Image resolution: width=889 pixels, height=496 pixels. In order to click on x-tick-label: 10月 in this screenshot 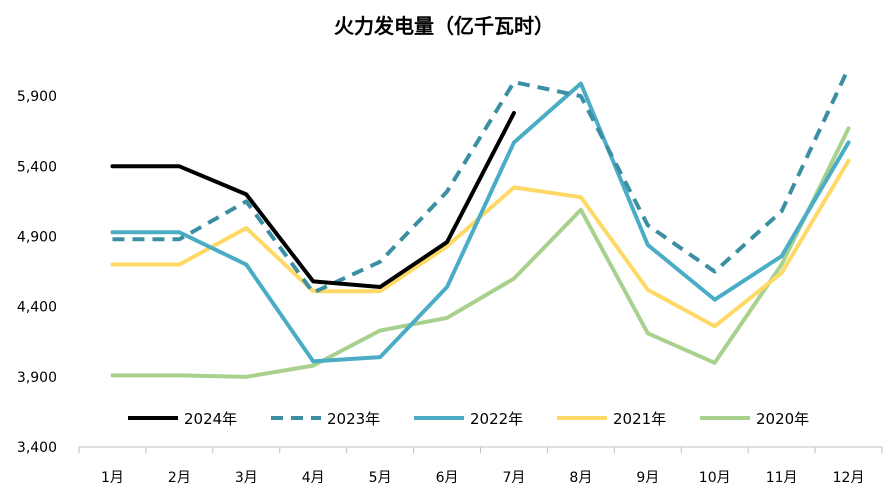, I will do `click(715, 478)`.